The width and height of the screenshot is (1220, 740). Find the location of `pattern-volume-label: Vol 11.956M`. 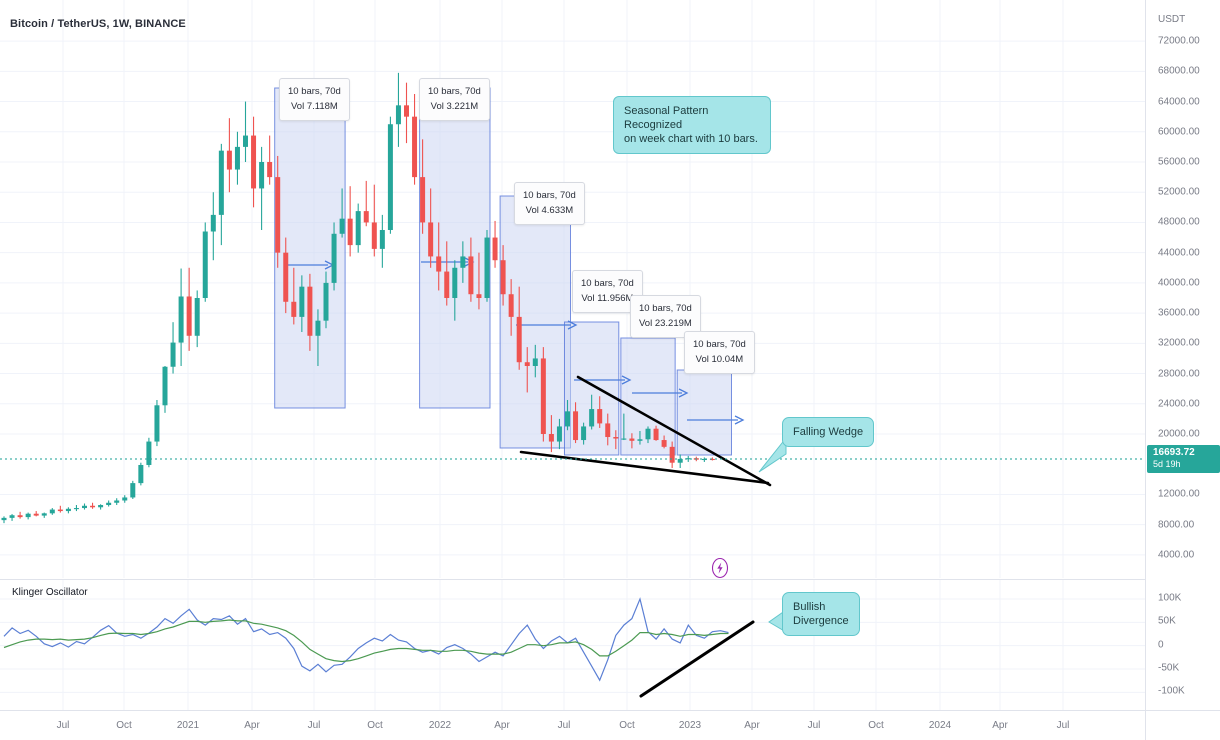

pattern-volume-label: Vol 11.956M is located at coordinates (607, 298).